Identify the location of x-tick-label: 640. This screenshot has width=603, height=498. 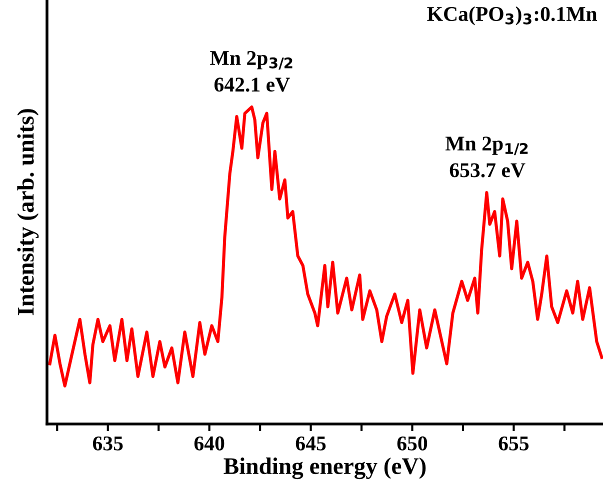
(209, 443).